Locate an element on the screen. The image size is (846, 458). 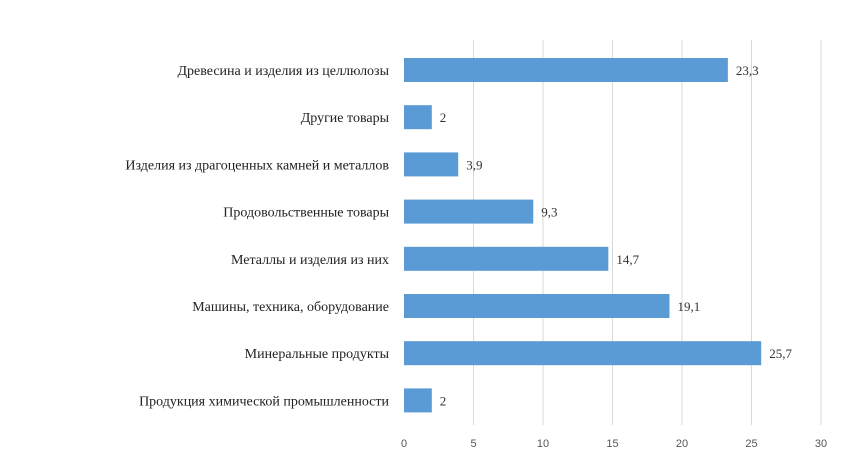
data-label: 23,3 is located at coordinates (747, 70).